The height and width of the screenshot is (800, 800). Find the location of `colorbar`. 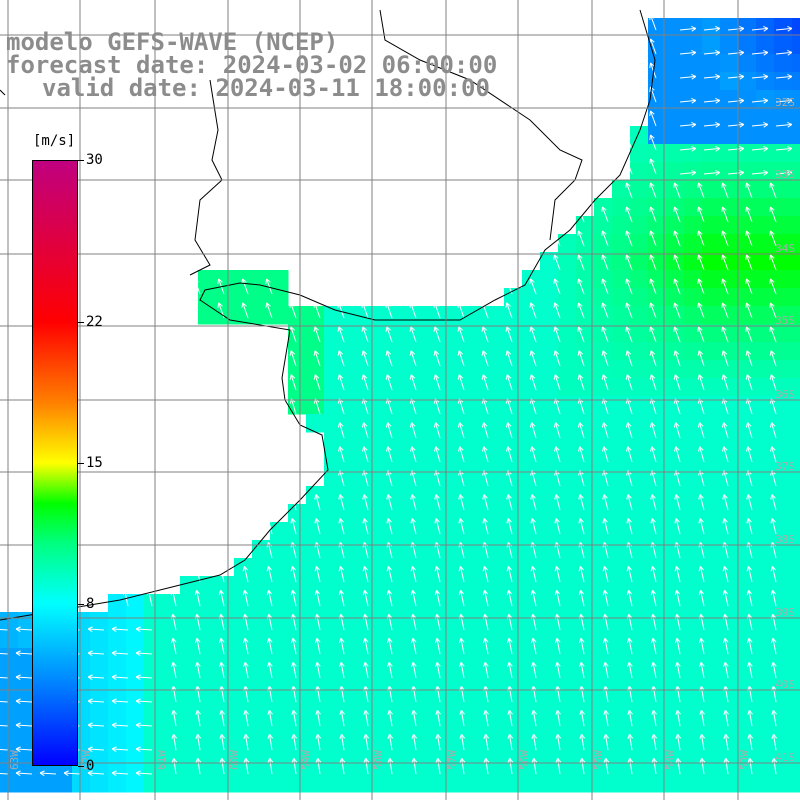

colorbar is located at coordinates (55, 463).